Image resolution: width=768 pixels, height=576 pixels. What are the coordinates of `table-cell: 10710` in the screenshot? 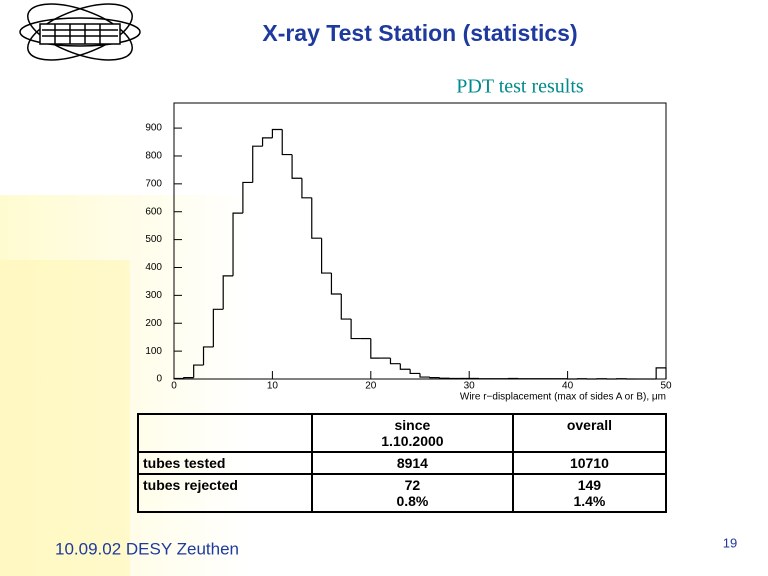 It's located at (589, 463).